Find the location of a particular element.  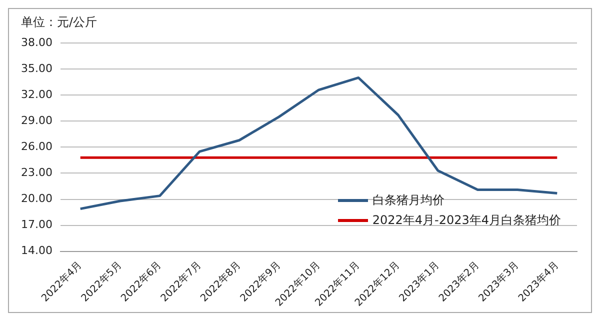

y-tick-label: 35.00 is located at coordinates (36, 68).